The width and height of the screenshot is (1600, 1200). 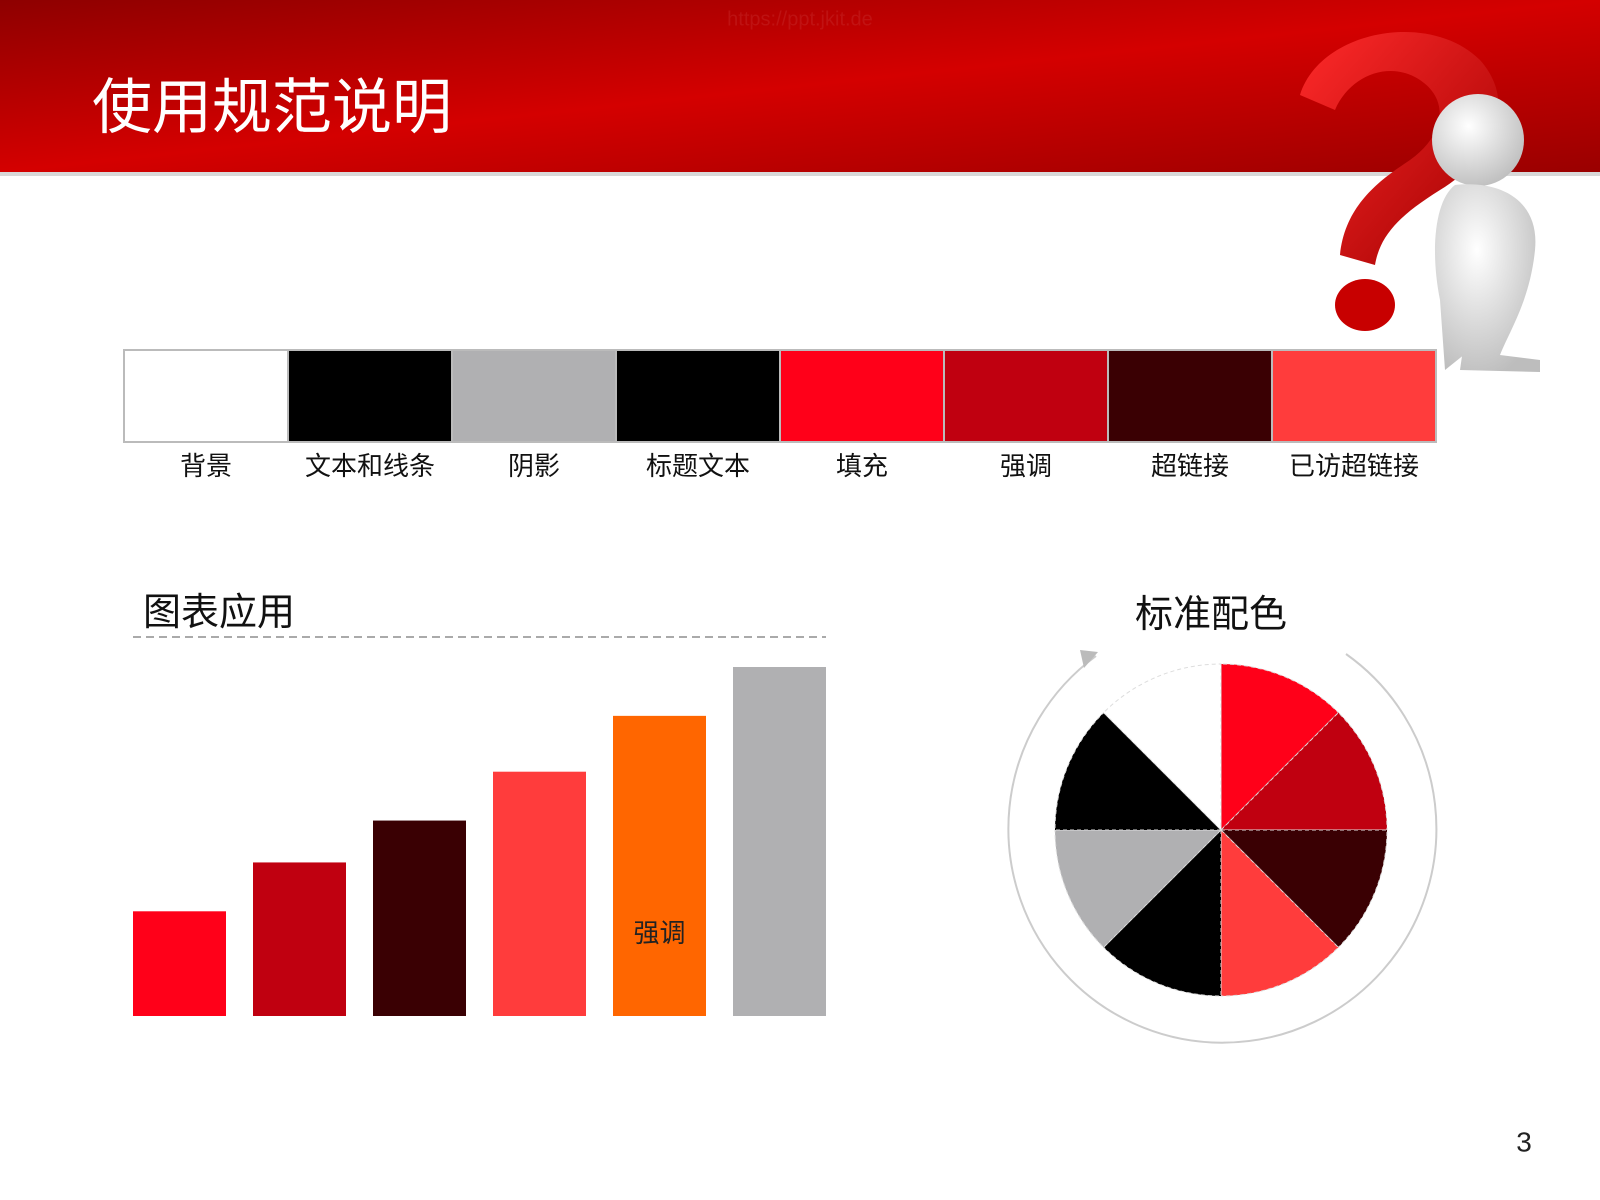 I want to click on cycle-arrow, so click(x=1222, y=848).